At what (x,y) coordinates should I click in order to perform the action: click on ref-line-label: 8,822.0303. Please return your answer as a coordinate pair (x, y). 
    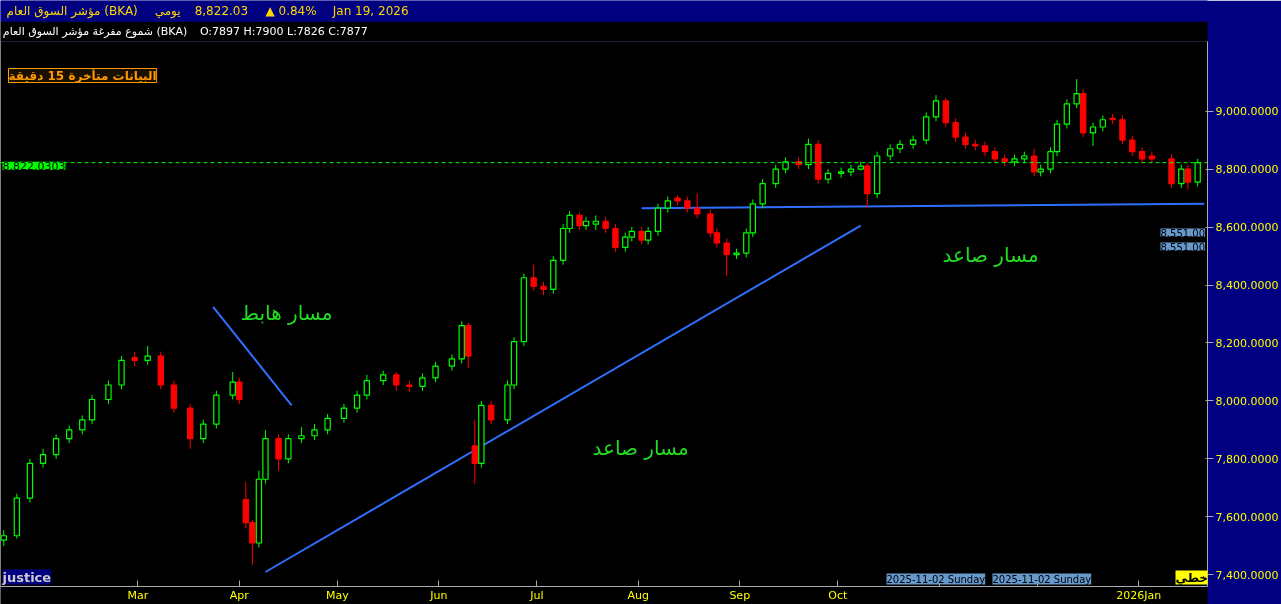
    Looking at the image, I should click on (34, 166).